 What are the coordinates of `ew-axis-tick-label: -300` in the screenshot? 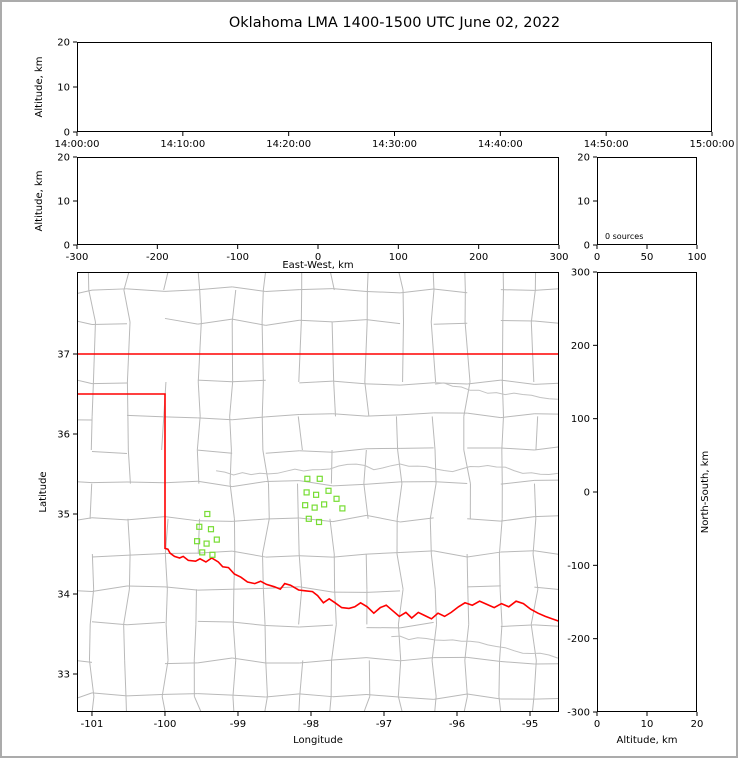 It's located at (77, 257).